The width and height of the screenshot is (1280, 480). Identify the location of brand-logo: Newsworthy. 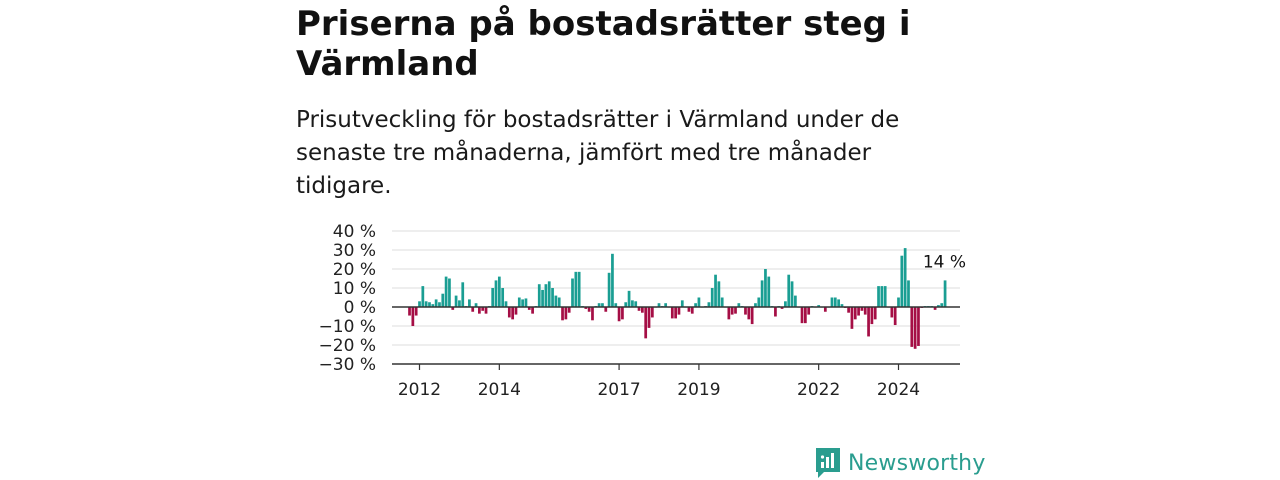
(900, 463).